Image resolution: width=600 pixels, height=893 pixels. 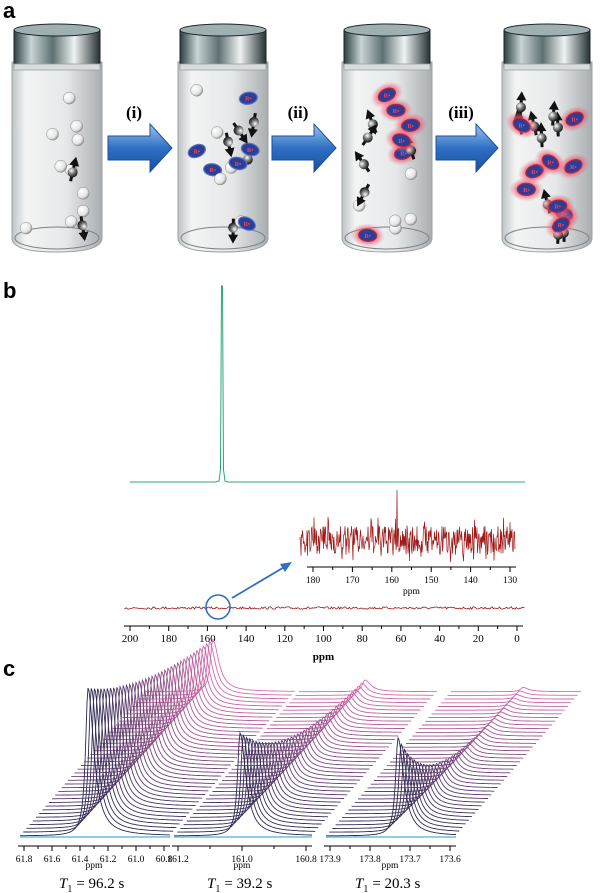 What do you see at coordinates (387, 67) in the screenshot?
I see `vial-neck` at bounding box center [387, 67].